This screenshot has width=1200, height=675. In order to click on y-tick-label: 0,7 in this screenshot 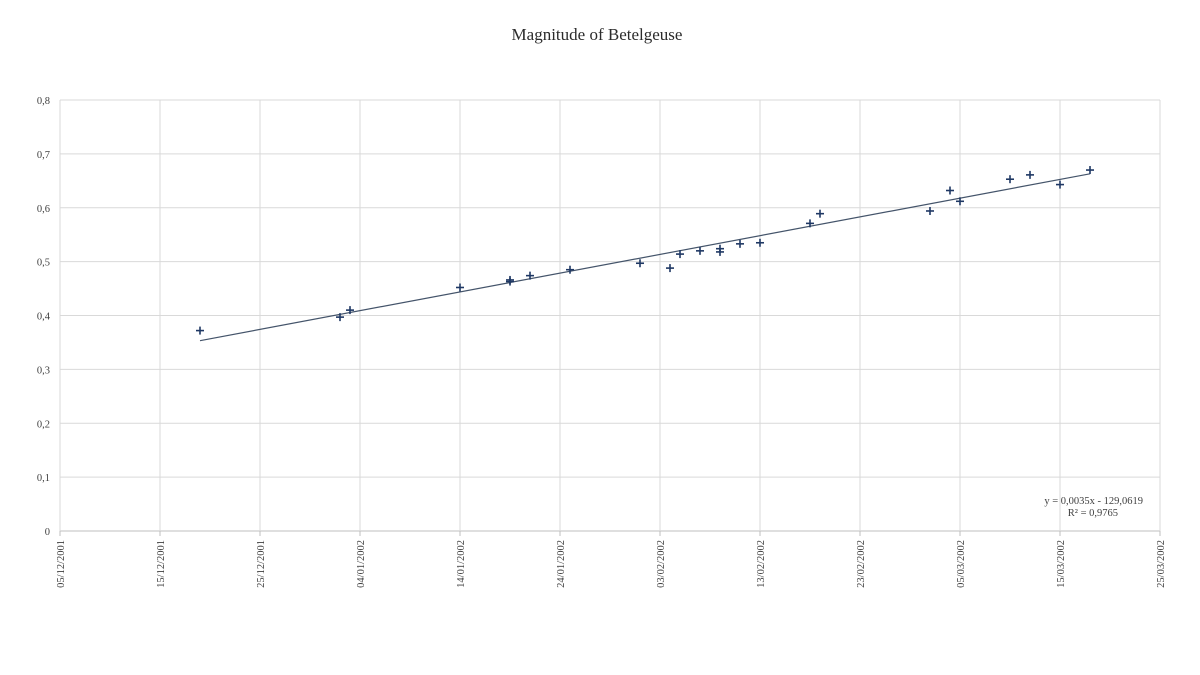, I will do `click(43, 155)`.